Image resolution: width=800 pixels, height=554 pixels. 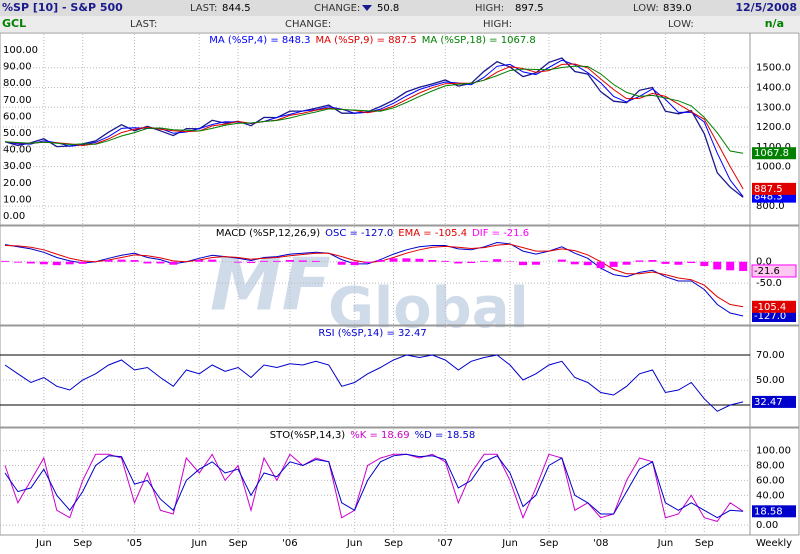 I want to click on legend-entry: STO(%SP,14,3), so click(x=308, y=435).